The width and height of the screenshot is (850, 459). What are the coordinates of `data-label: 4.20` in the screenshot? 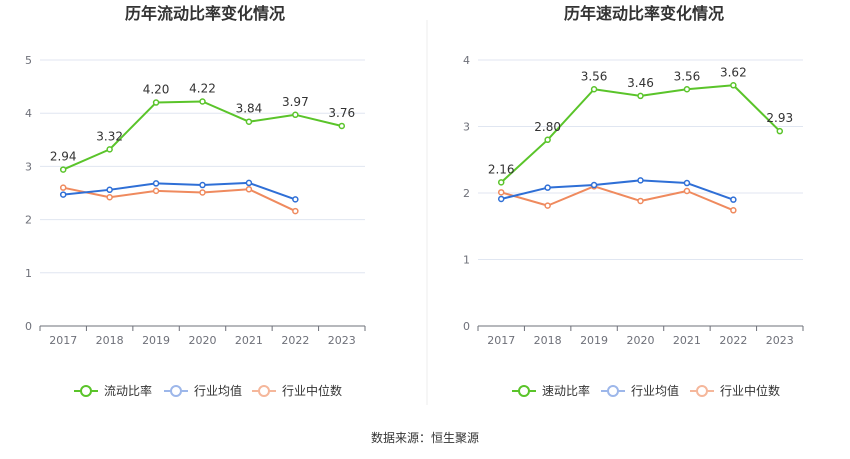 It's located at (156, 90).